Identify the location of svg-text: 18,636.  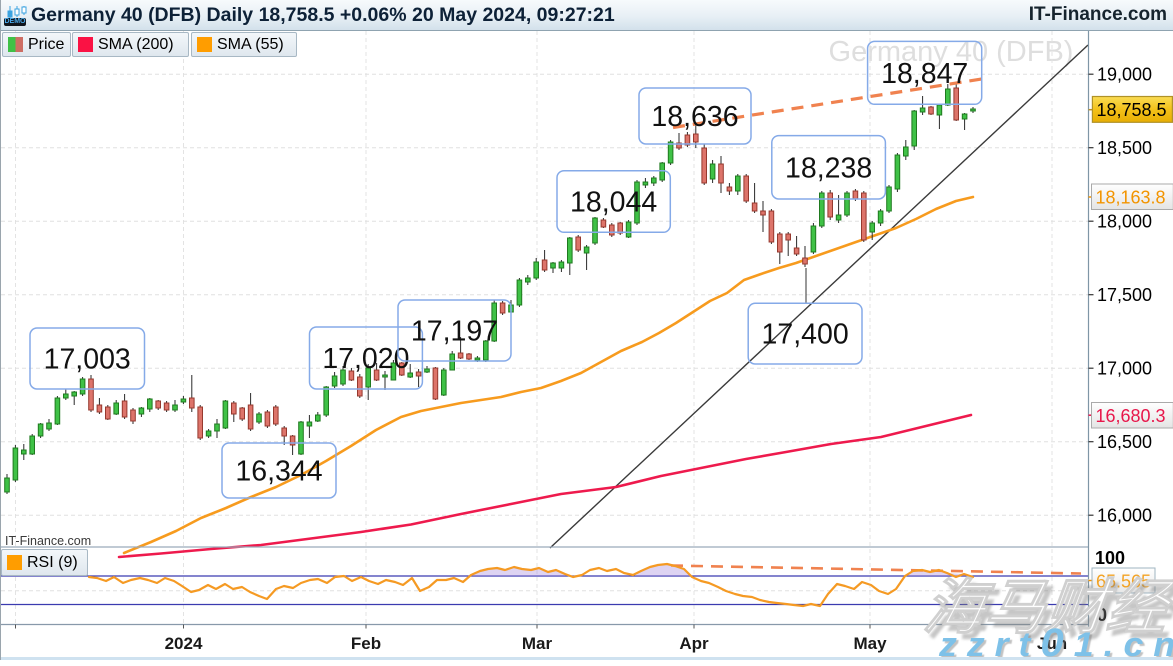
(694, 117).